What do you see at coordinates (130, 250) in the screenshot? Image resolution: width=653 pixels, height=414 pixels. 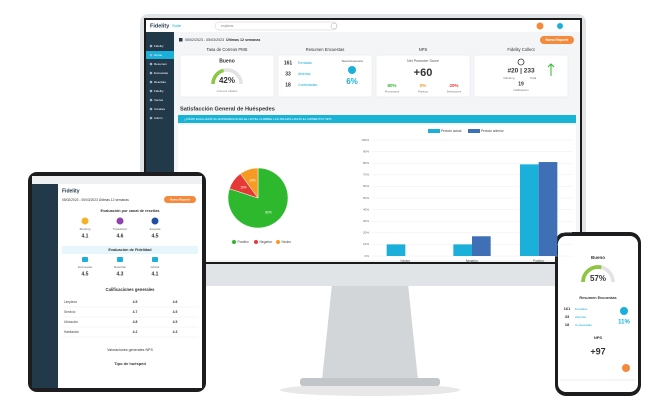 I see `tablet-section: Evaluación de Fidelidad` at bounding box center [130, 250].